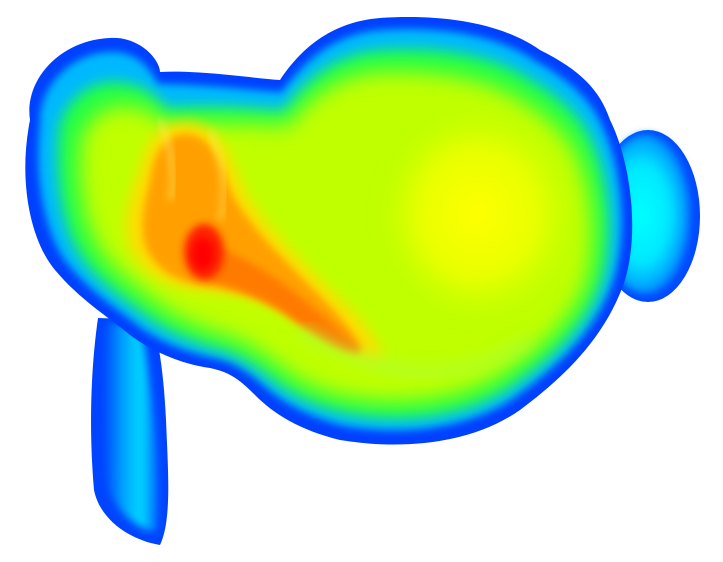 This screenshot has width=723, height=562. I want to click on yellow-core, so click(478, 214).